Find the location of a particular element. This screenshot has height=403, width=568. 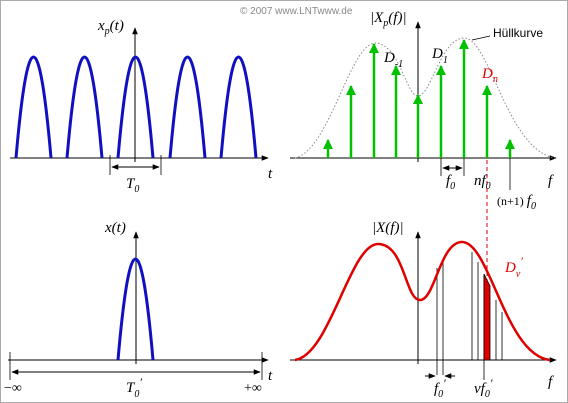

period-label: T0 is located at coordinates (132, 185).